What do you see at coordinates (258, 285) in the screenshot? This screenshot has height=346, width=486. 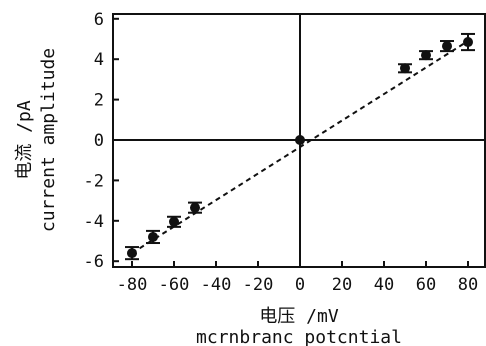 I see `x-tick-label: -20` at bounding box center [258, 285].